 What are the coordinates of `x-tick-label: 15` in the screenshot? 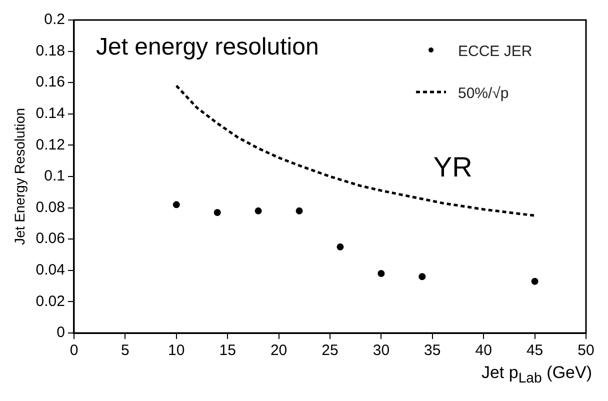 It's located at (227, 351).